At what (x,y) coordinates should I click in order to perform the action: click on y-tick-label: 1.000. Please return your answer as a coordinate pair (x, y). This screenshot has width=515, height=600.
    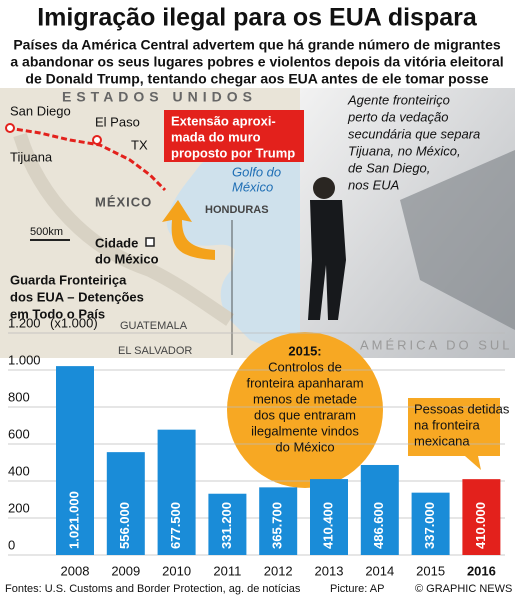
    Looking at the image, I should click on (24, 359).